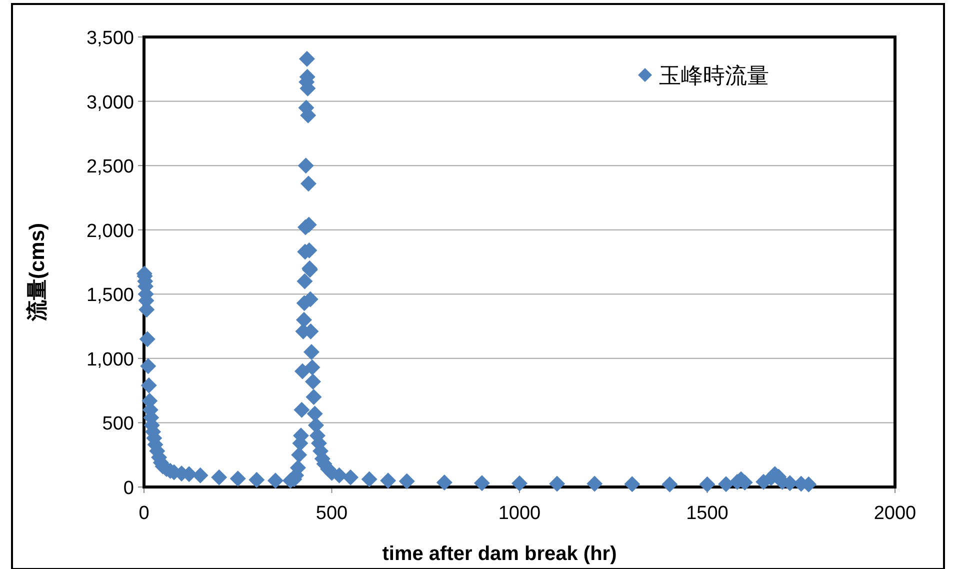 Image resolution: width=956 pixels, height=569 pixels. Describe the element at coordinates (128, 488) in the screenshot. I see `y-tick-label: 0` at that location.